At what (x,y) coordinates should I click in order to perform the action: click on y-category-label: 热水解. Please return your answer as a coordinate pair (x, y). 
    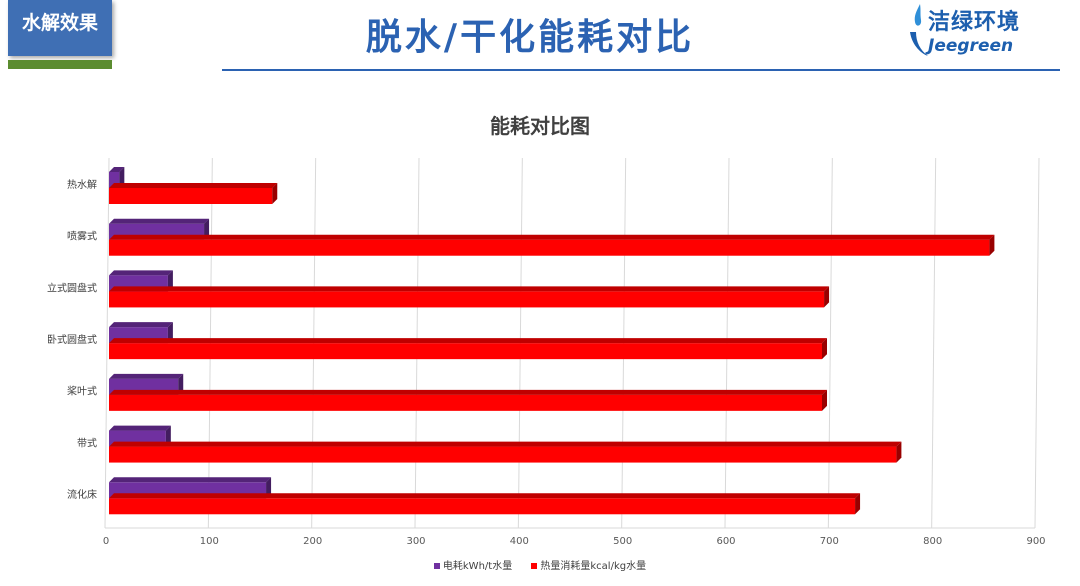
    Looking at the image, I should click on (82, 184).